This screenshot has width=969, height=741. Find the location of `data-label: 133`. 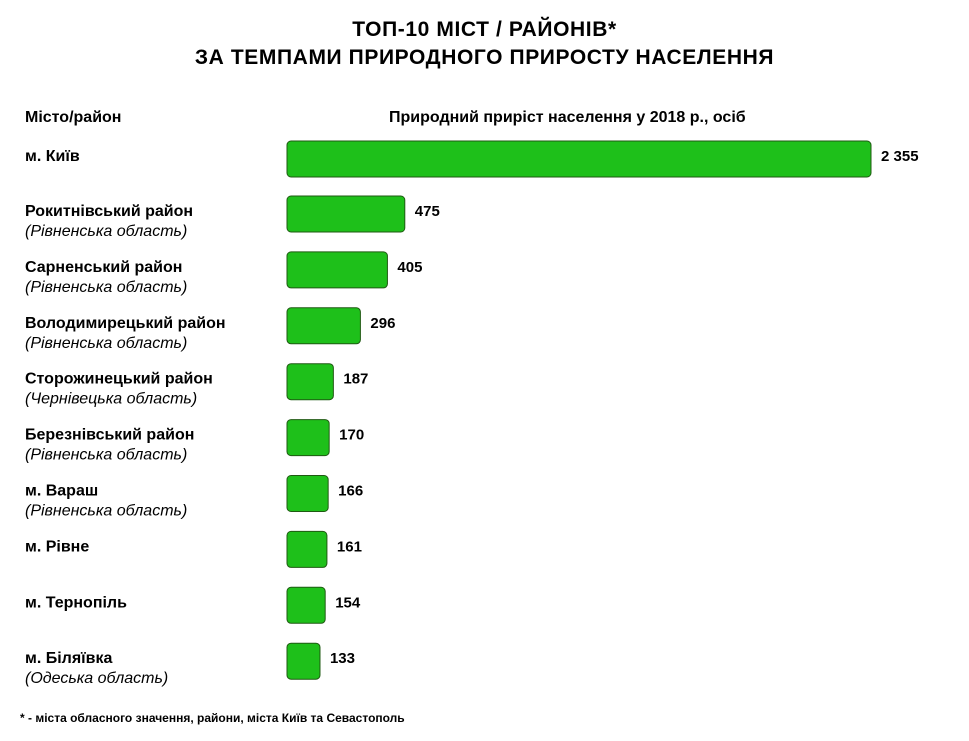

data-label: 133 is located at coordinates (342, 658).